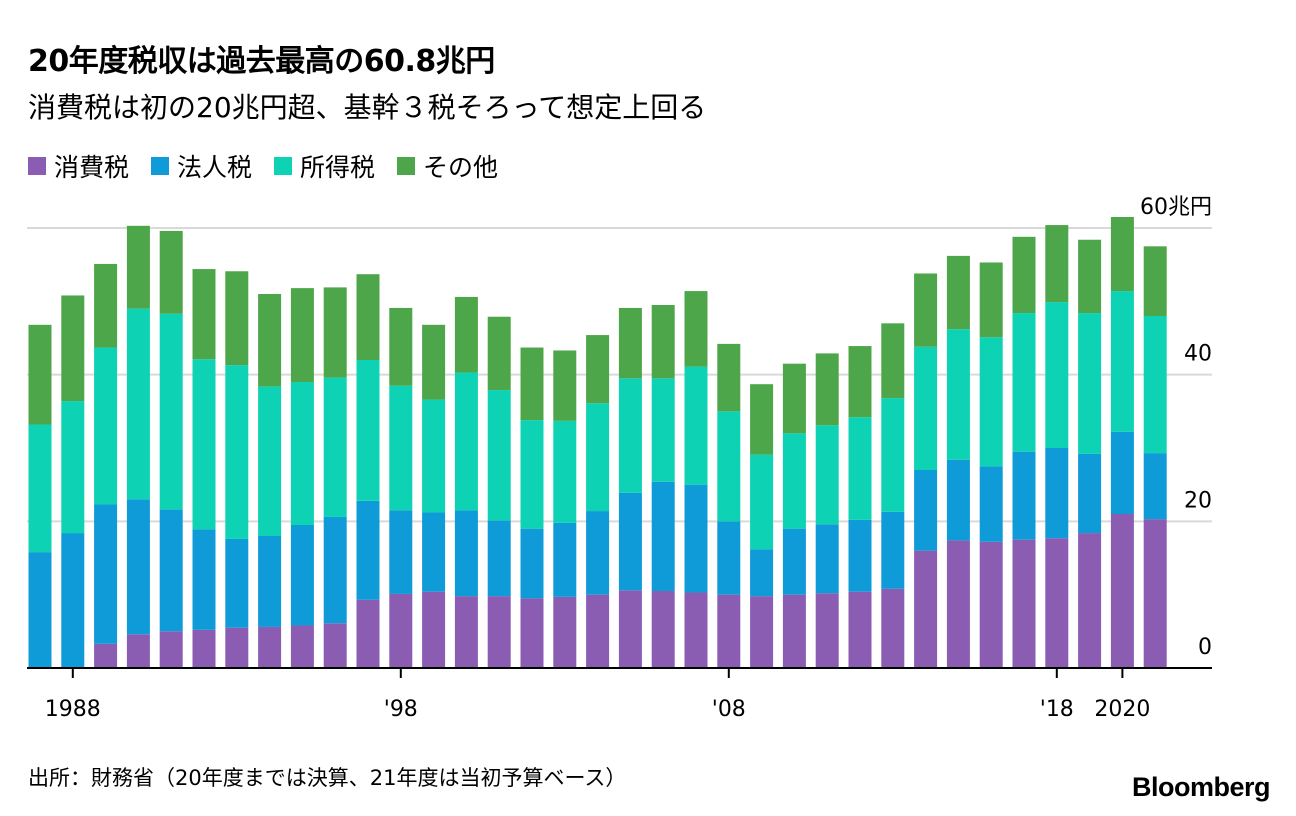 Image resolution: width=1296 pixels, height=816 pixels. I want to click on bar-consumption-1996, so click(335, 645).